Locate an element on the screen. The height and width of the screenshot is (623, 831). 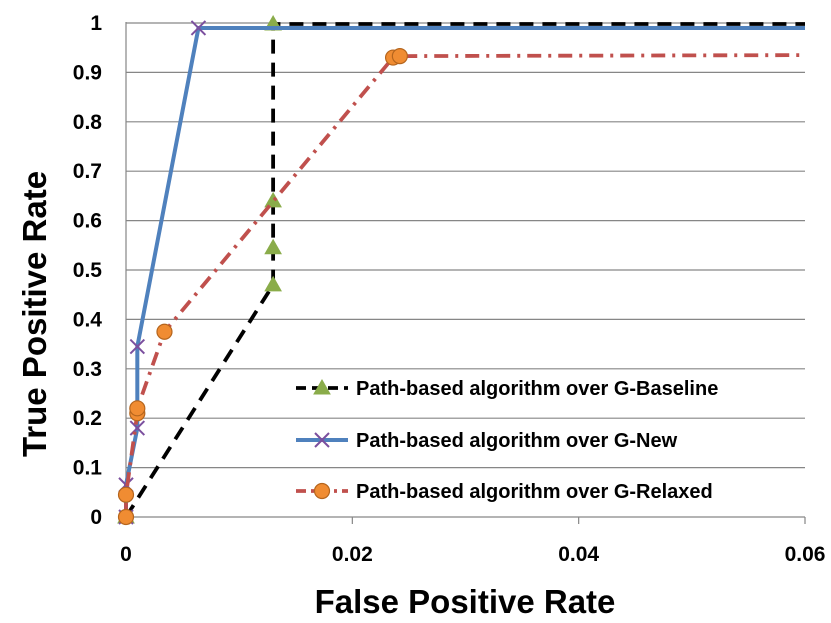
legend-label: Path-based algorithm over G-Baseline is located at coordinates (537, 389).